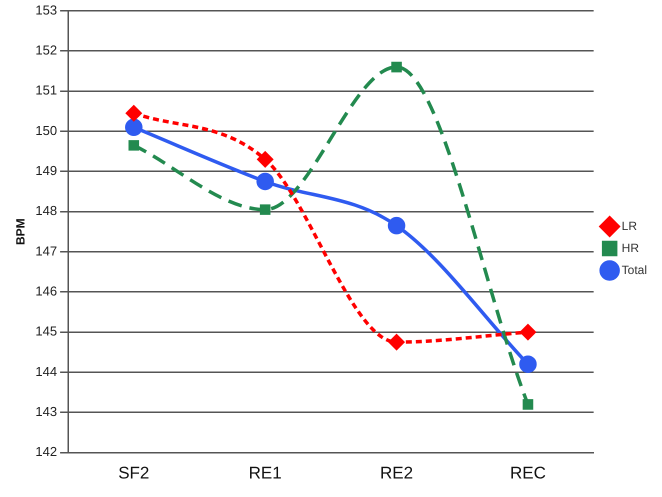  What do you see at coordinates (46, 291) in the screenshot?
I see `y-tick-label: 146` at bounding box center [46, 291].